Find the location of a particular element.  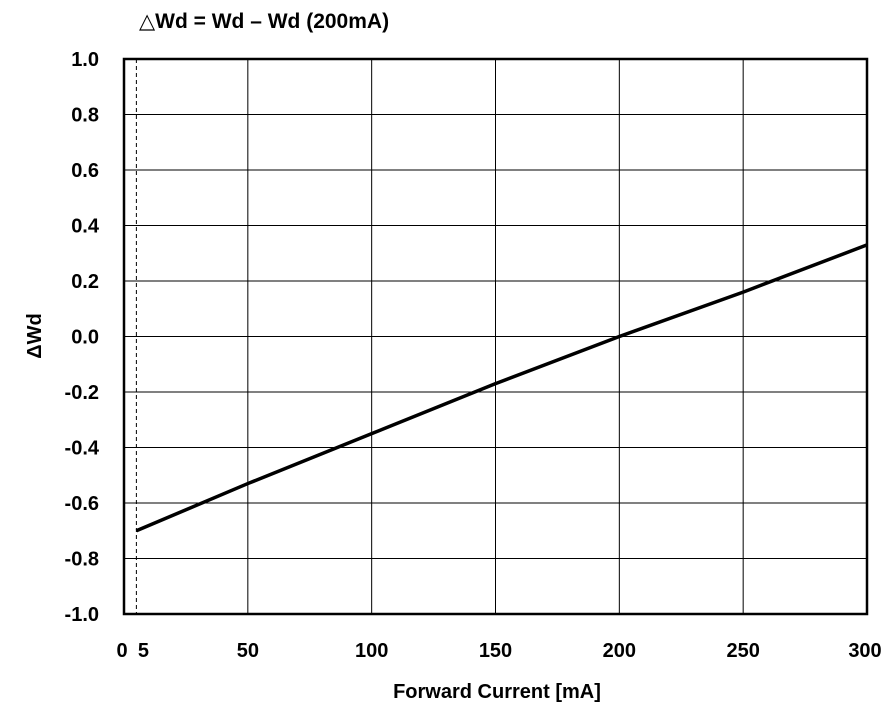

x-tick-label: 5 is located at coordinates (143, 651).